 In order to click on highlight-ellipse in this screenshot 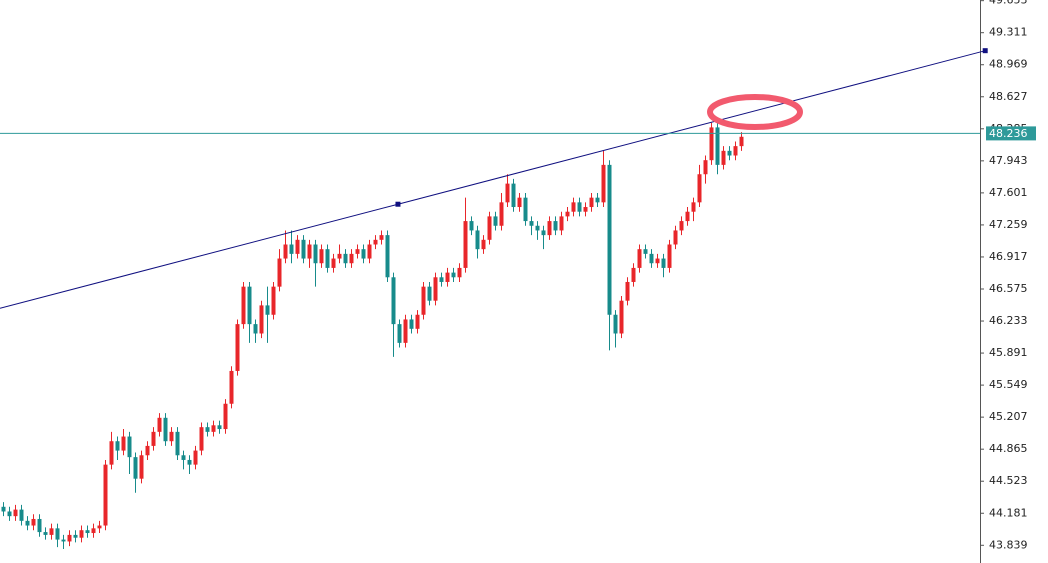, I will do `click(755, 112)`.